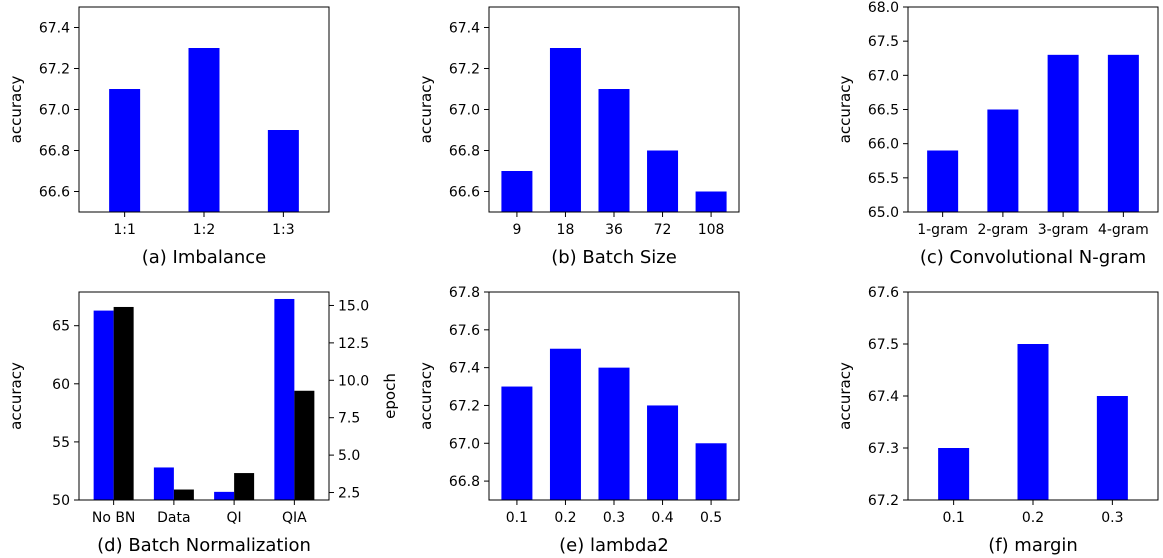 The image size is (1163, 558). What do you see at coordinates (883, 213) in the screenshot?
I see `ytick-label-ngram-0: 65.0` at bounding box center [883, 213].